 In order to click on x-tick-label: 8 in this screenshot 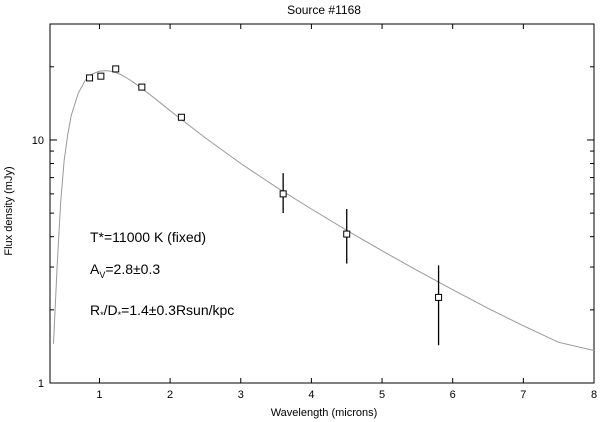, I will do `click(594, 395)`.